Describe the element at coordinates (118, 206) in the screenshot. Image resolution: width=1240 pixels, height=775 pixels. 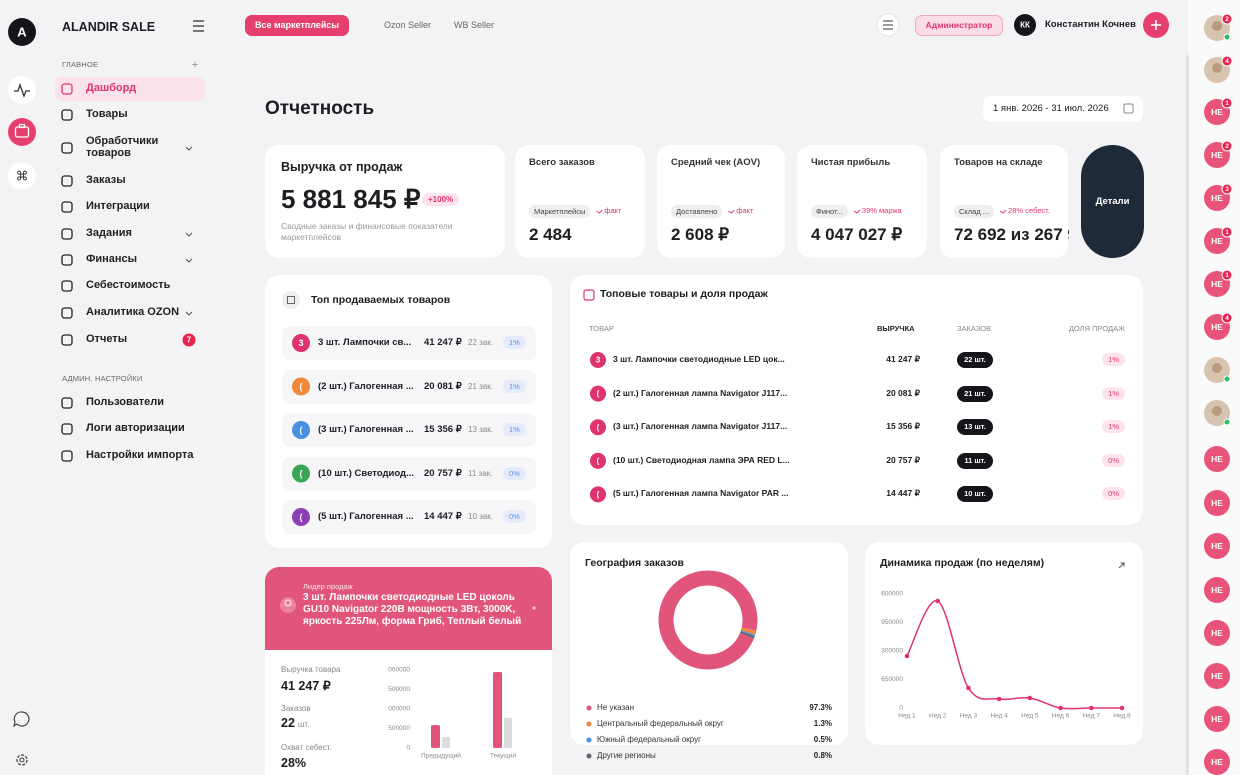
I see `nav-item: Интеграции` at that location.